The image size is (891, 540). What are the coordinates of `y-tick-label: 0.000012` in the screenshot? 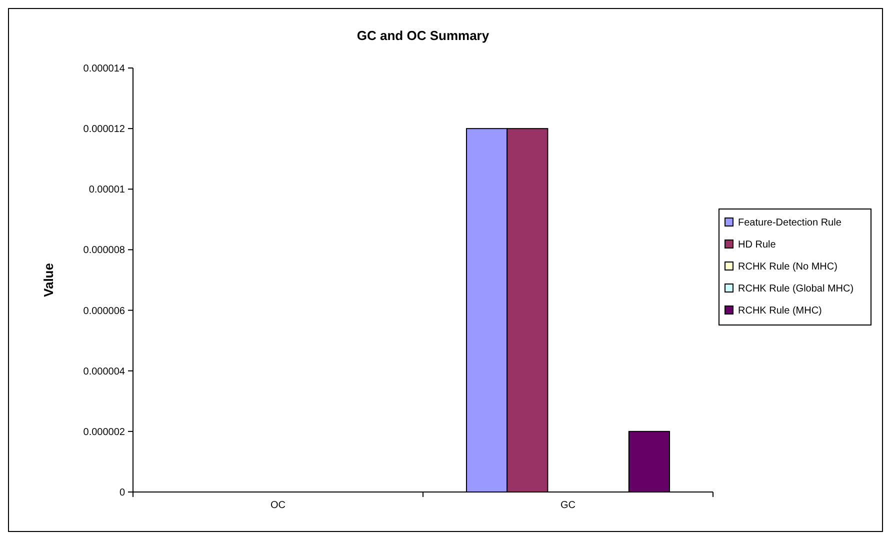 It's located at (104, 130).